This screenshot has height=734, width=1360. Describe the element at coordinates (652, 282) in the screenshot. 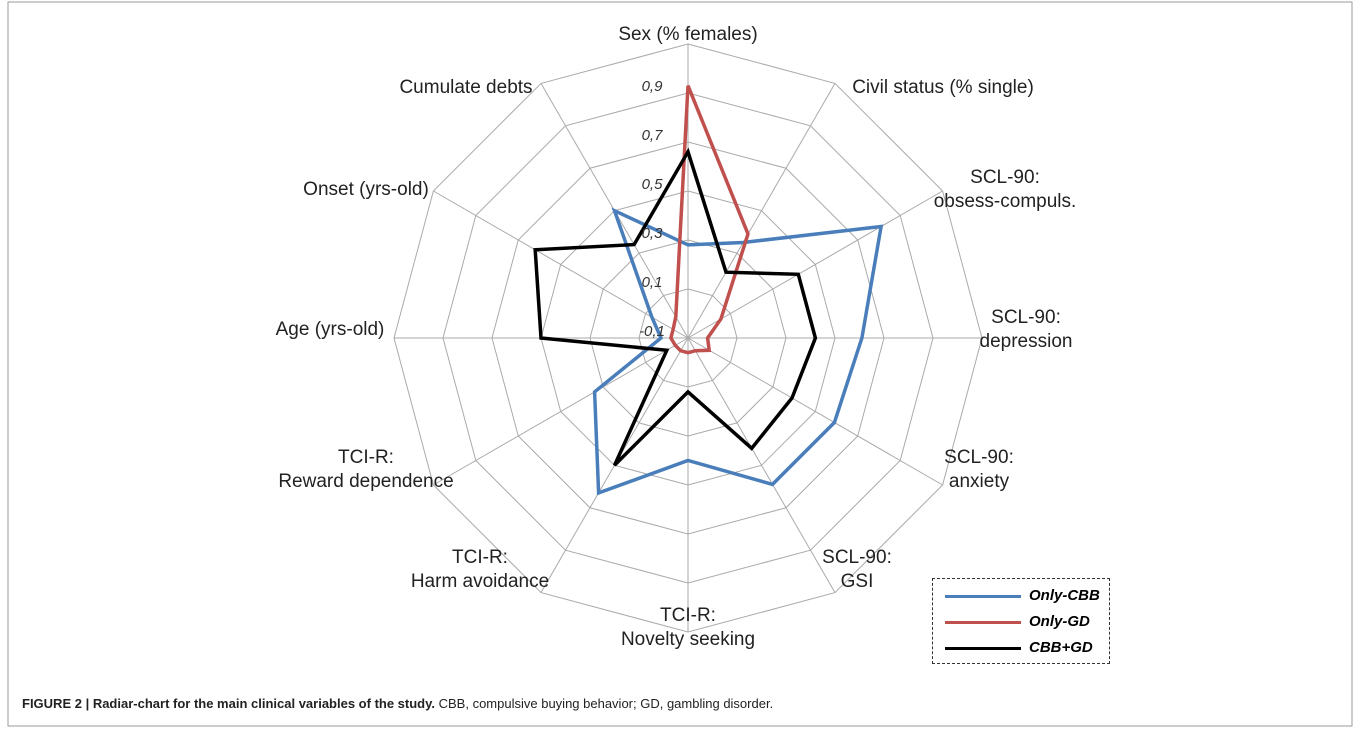

I see `tick-label: 0,1` at that location.